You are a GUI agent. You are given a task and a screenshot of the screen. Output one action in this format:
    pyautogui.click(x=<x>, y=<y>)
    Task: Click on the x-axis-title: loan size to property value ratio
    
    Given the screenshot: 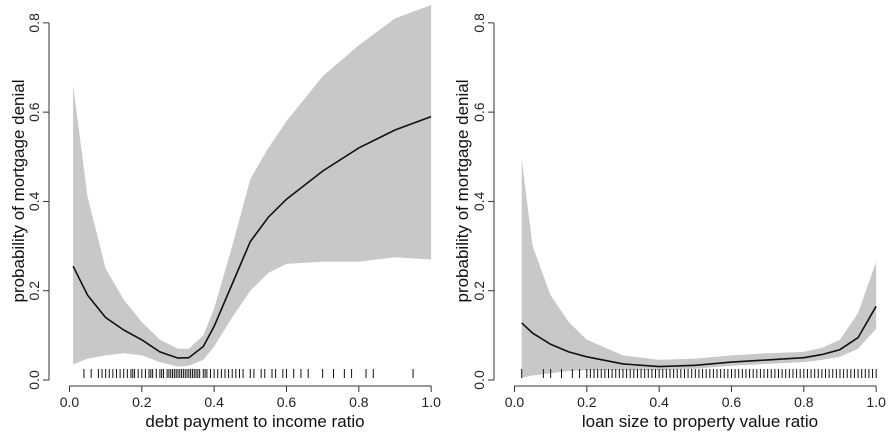 What is the action you would take?
    pyautogui.click(x=700, y=421)
    